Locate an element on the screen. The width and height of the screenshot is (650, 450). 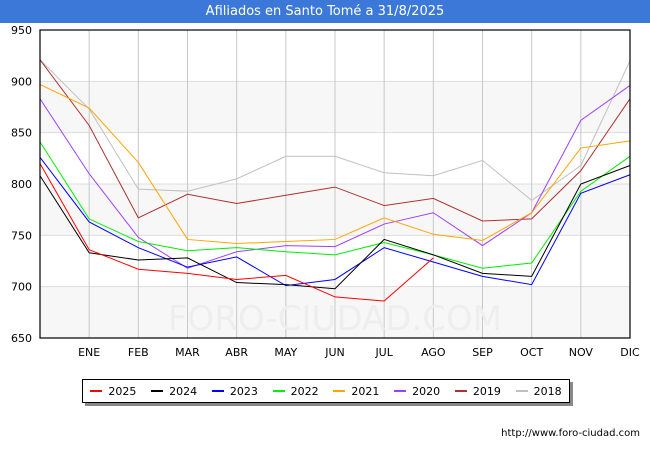
x-tick-label: SEP is located at coordinates (482, 352).